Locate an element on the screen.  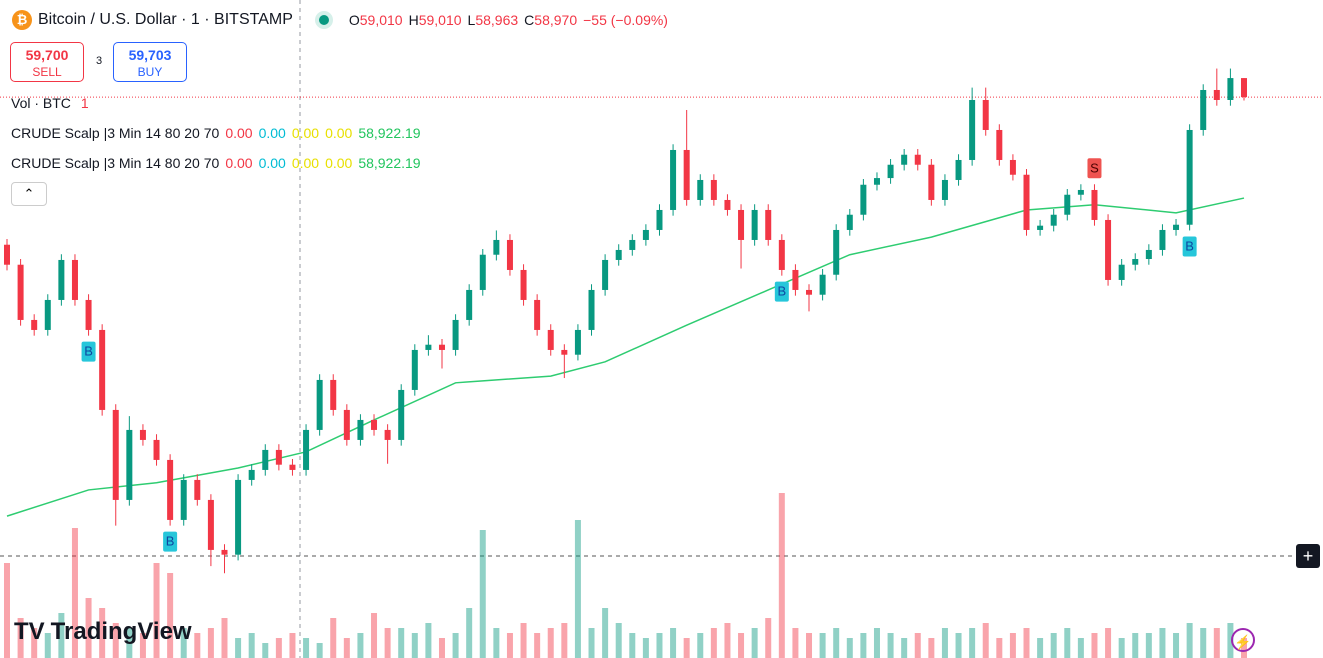
ohlc-key: H is located at coordinates (413, 20).